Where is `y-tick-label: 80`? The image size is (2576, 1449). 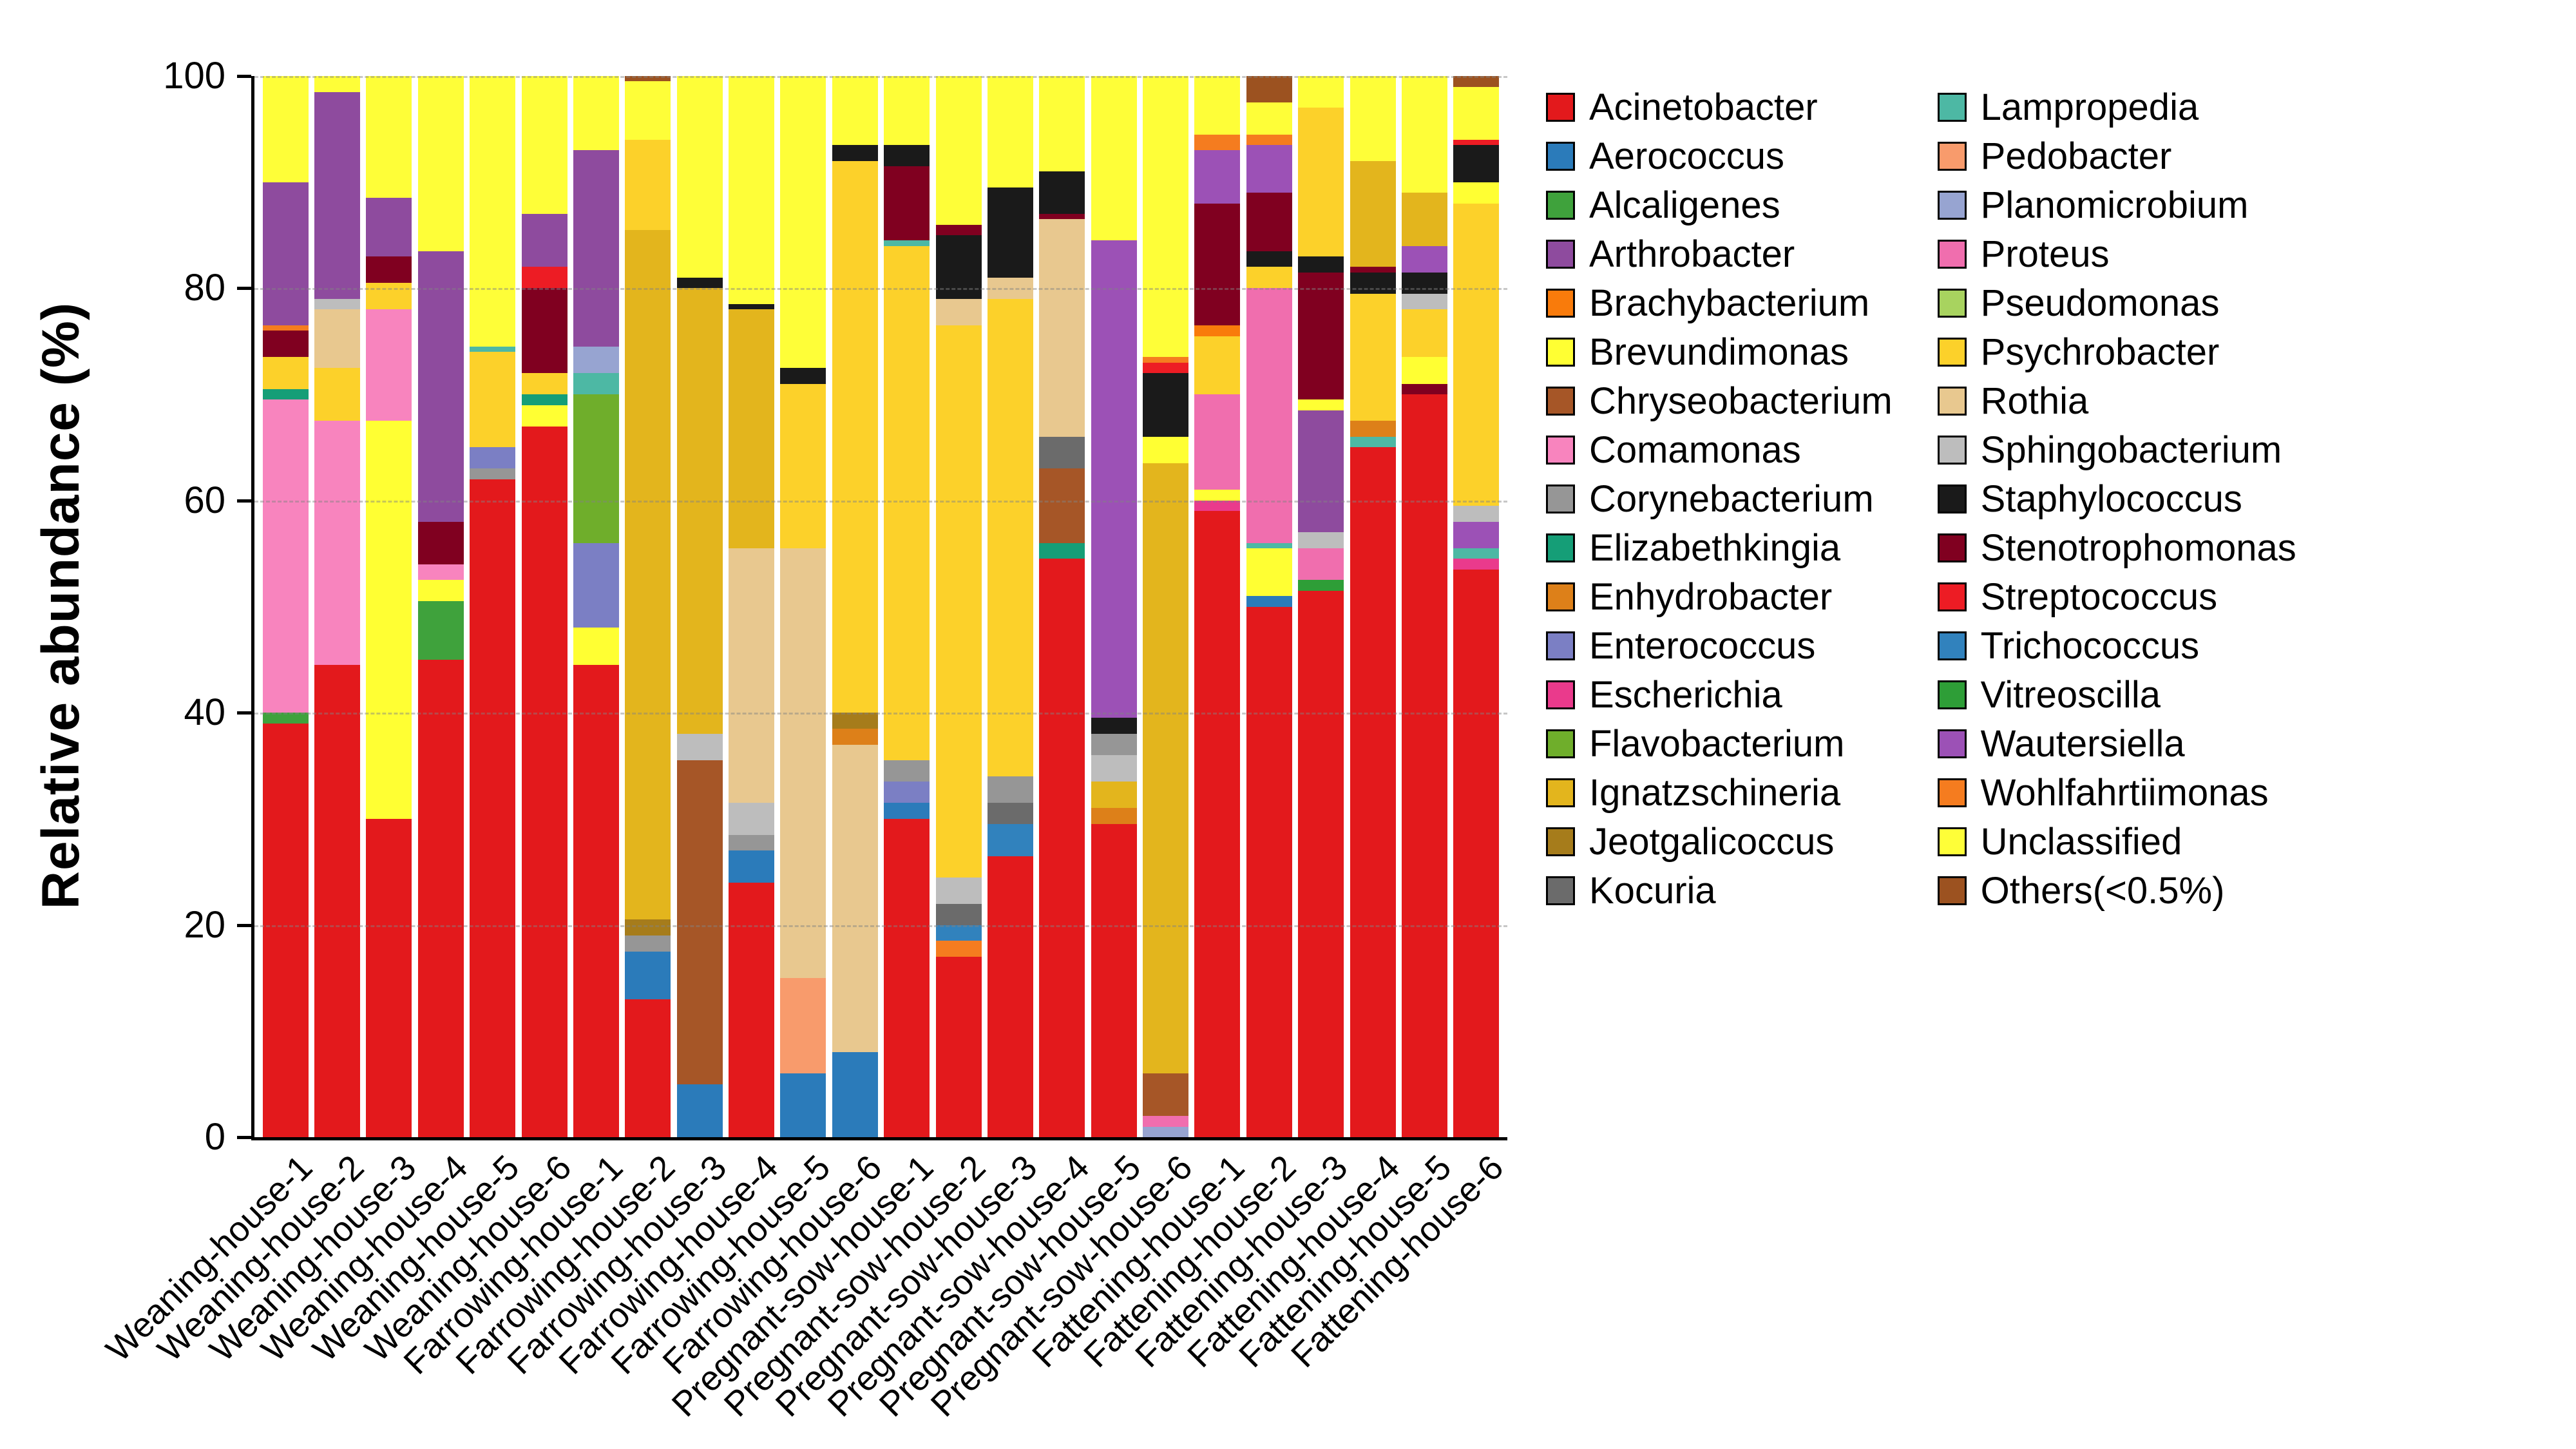
y-tick-label: 80 is located at coordinates (205, 288).